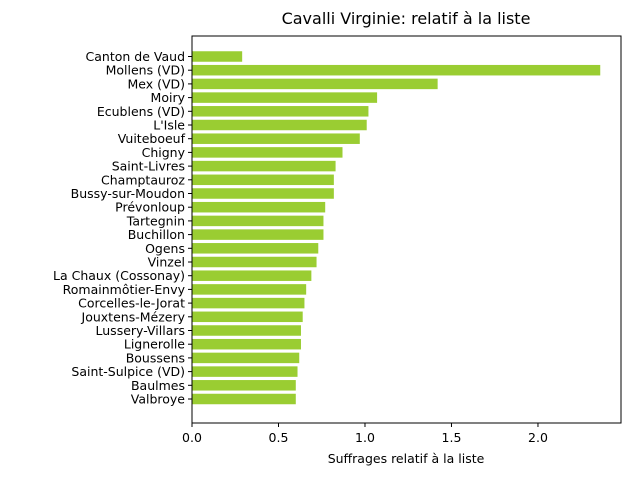  I want to click on category-label: Prévonloup, so click(150, 207).